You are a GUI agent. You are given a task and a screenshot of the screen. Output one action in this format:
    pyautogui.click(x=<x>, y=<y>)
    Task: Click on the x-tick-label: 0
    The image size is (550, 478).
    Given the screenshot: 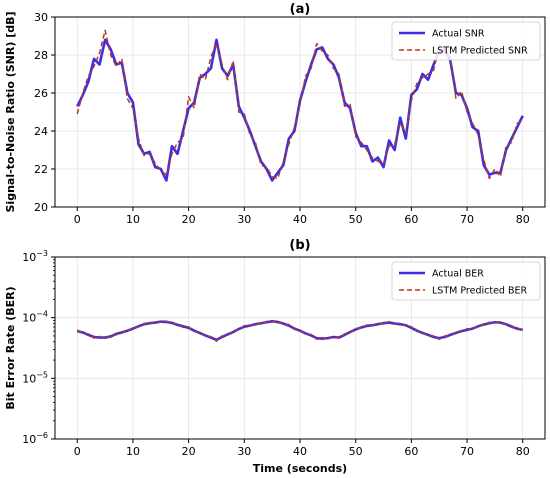 What is the action you would take?
    pyautogui.click(x=77, y=219)
    